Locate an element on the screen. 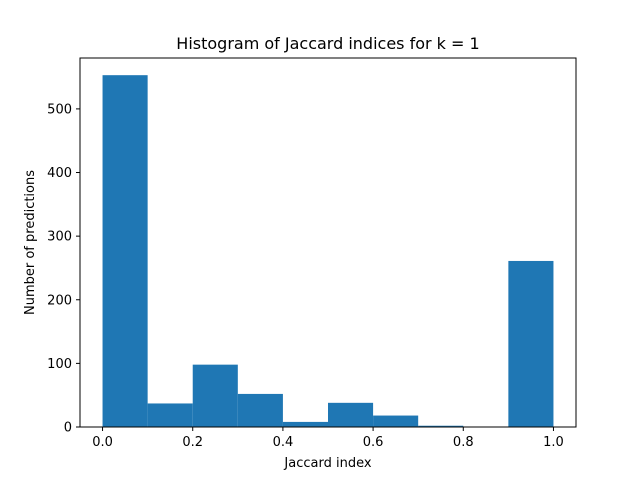 The image size is (640, 480). chart-title: Histogram of Jaccard indices for k = 1 is located at coordinates (327, 43).